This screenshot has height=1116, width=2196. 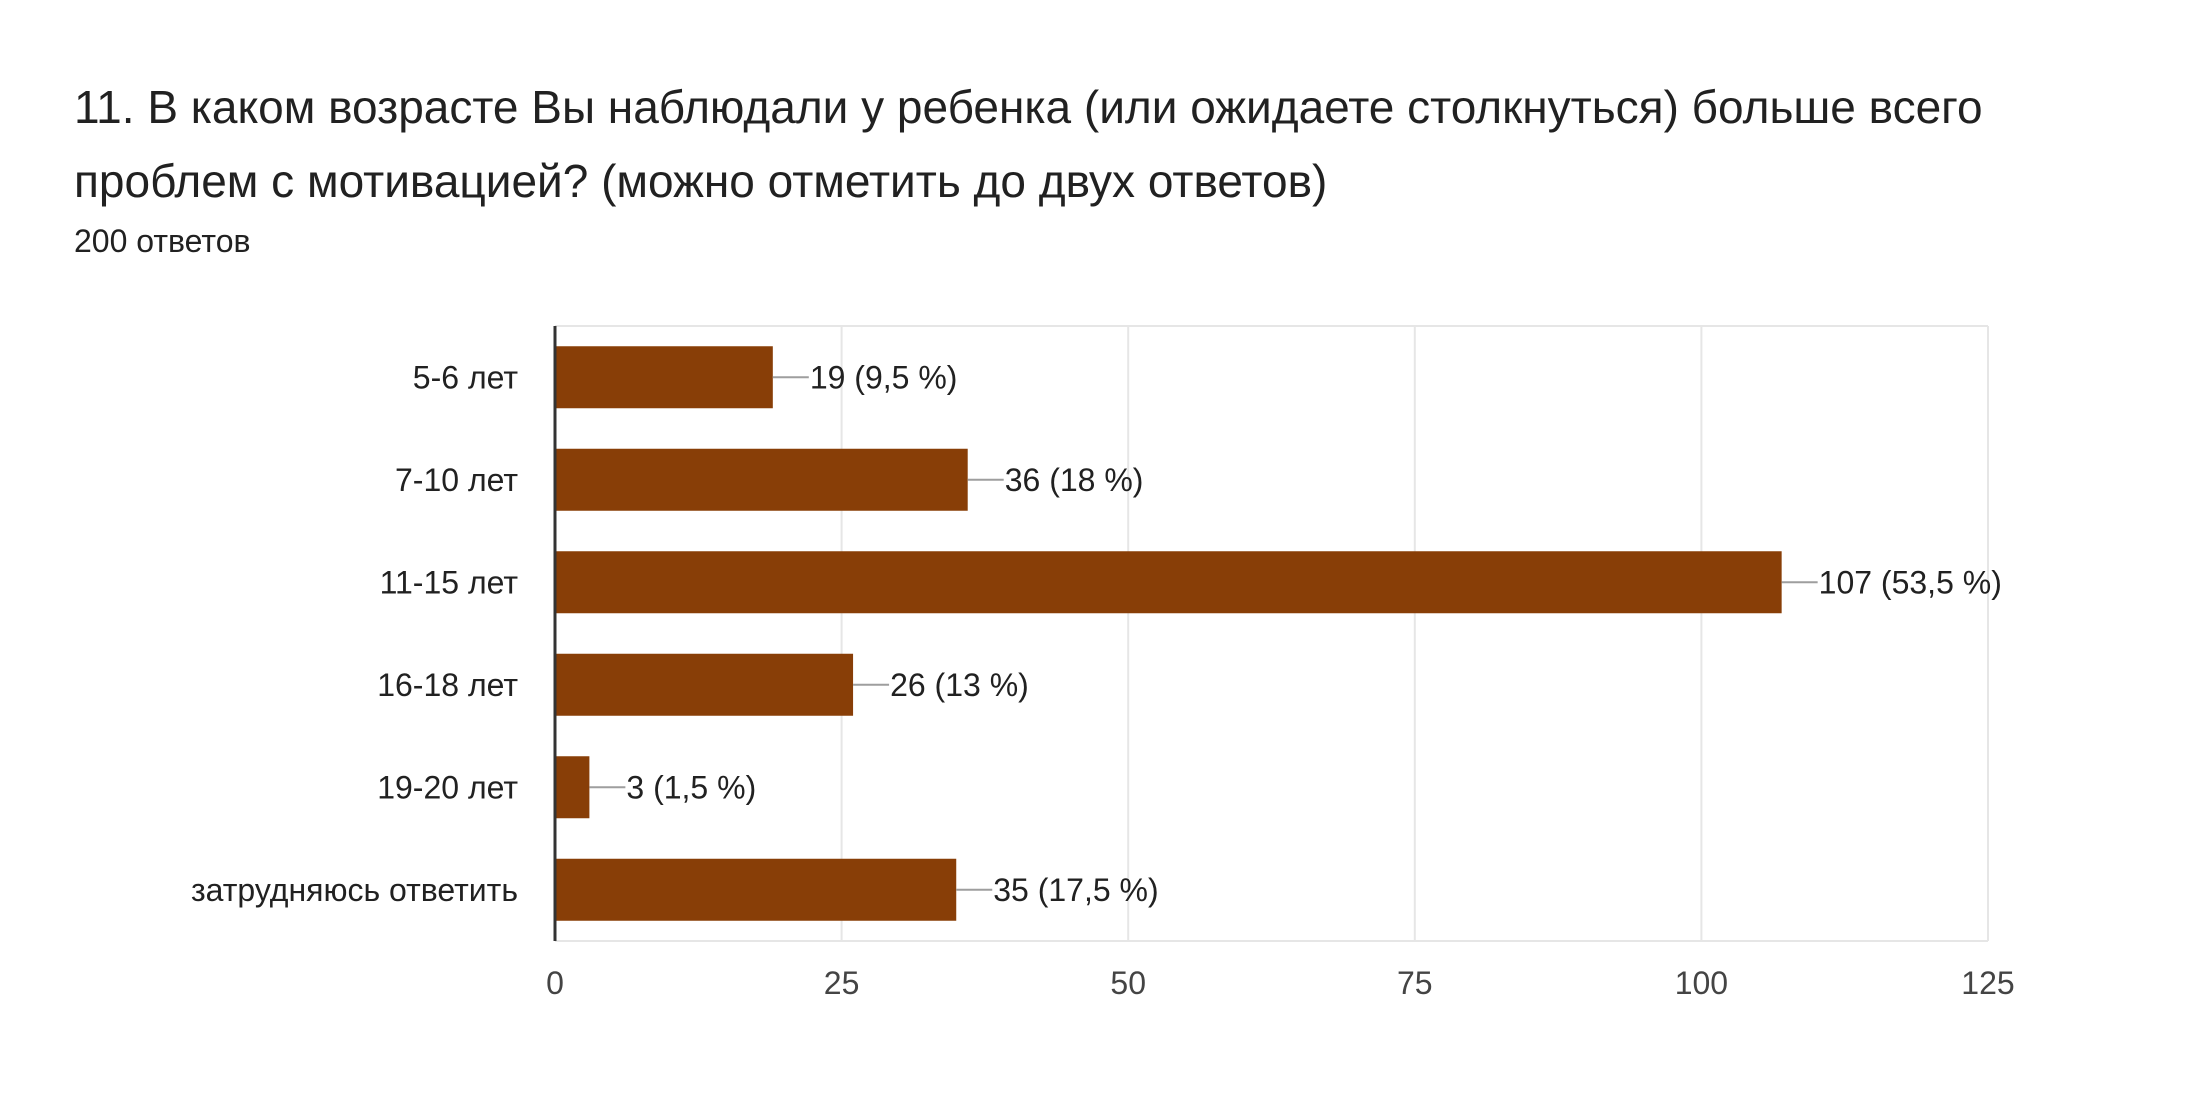 What do you see at coordinates (162, 241) in the screenshot?
I see `response-count: 200 ответов` at bounding box center [162, 241].